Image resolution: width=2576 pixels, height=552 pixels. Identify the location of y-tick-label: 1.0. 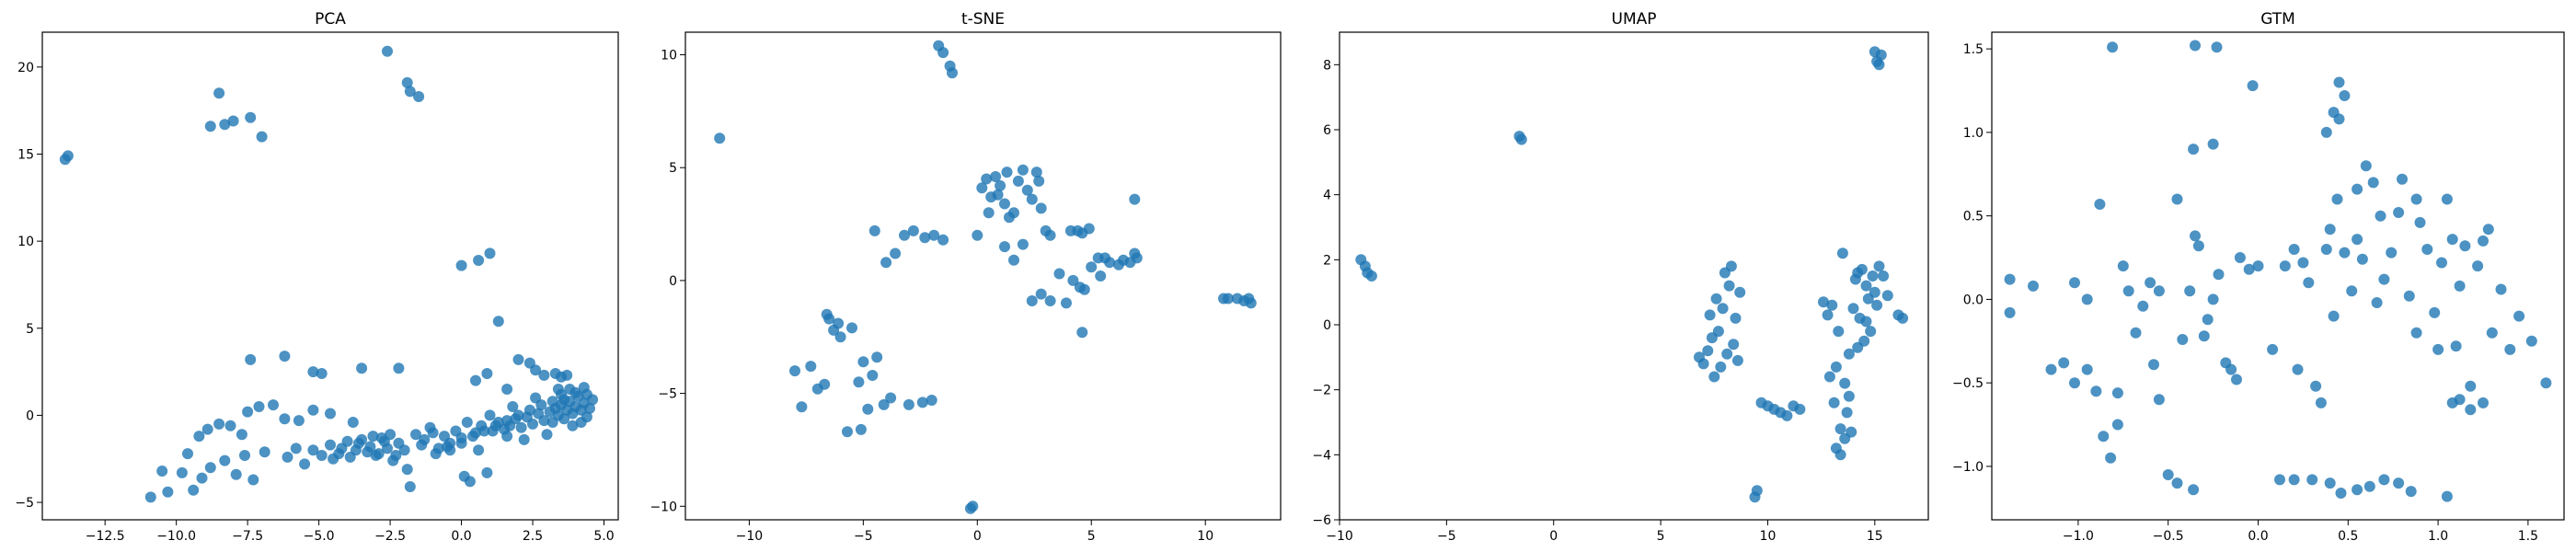
(1974, 133).